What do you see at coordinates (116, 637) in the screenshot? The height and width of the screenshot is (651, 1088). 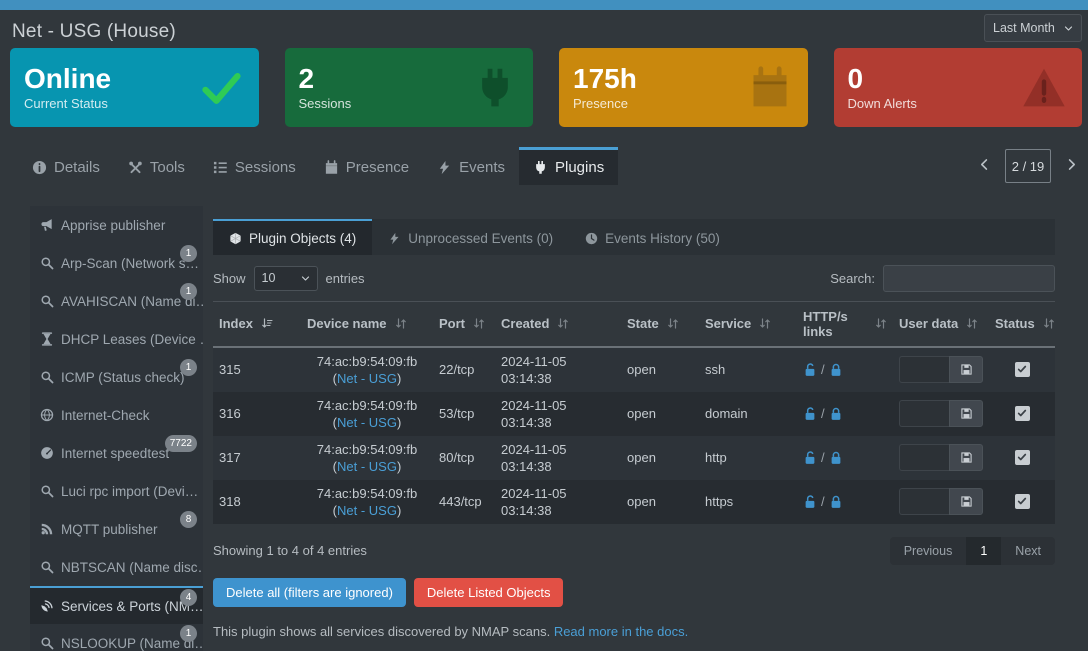 I see `sidebar-item-nslookup-name-di: NSLOOKUP (Name di… 1` at bounding box center [116, 637].